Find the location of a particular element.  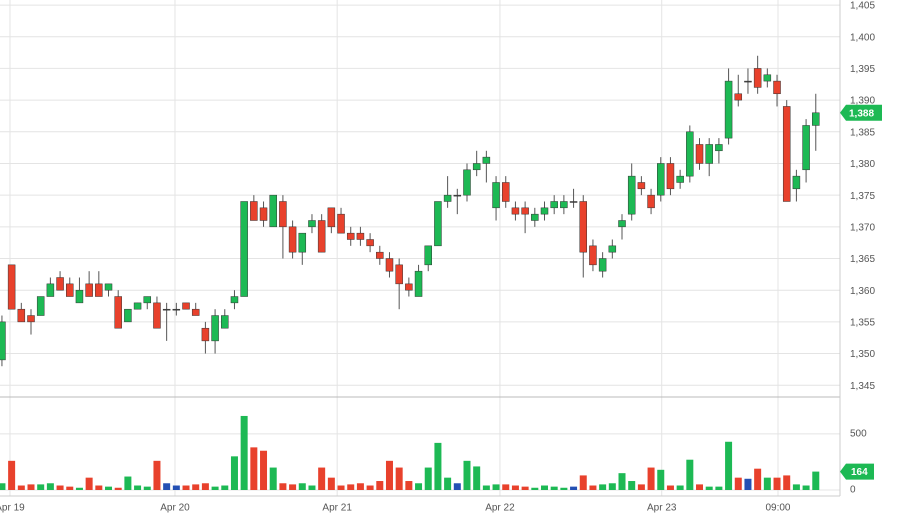

x-tick-label: 09:00 is located at coordinates (777, 508).